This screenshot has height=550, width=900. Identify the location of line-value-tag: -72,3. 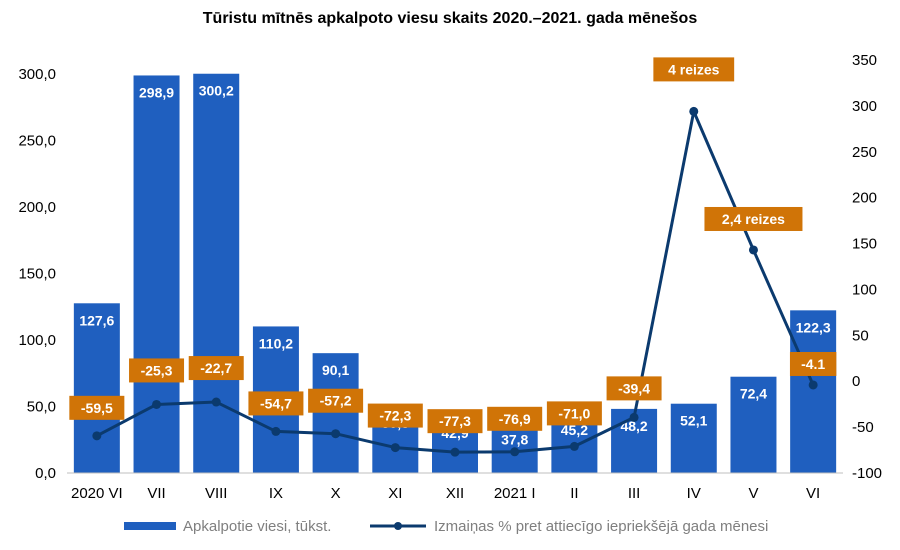
(395, 415).